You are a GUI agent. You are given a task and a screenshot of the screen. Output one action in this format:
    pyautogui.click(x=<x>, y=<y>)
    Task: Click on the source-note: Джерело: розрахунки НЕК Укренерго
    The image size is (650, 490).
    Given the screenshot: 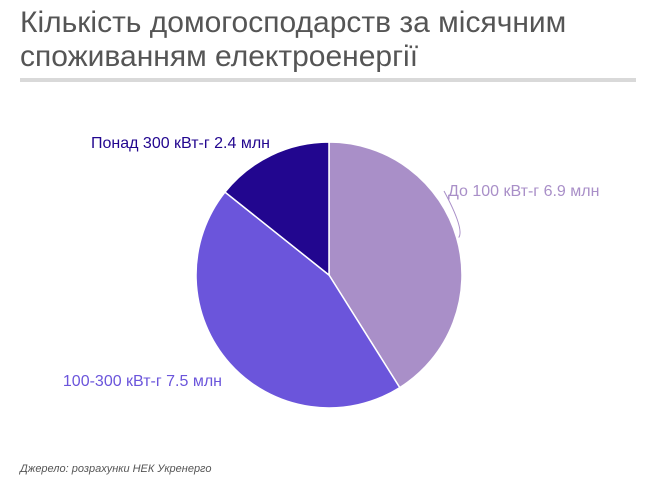 What is the action you would take?
    pyautogui.click(x=116, y=469)
    